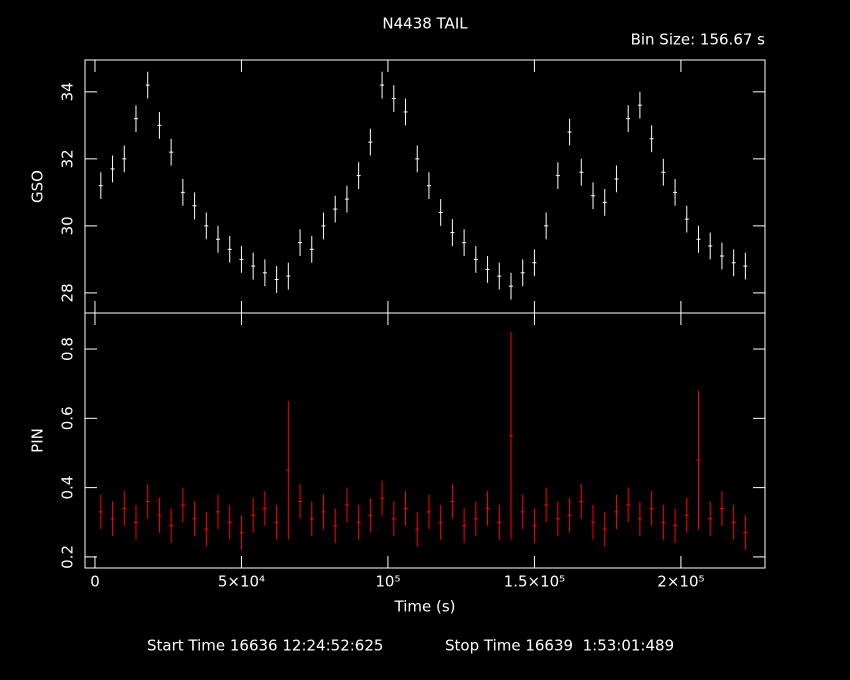 This screenshot has width=850, height=680. What do you see at coordinates (265, 646) in the screenshot?
I see `start-time: Start Time 16636 12:24:52:625` at bounding box center [265, 646].